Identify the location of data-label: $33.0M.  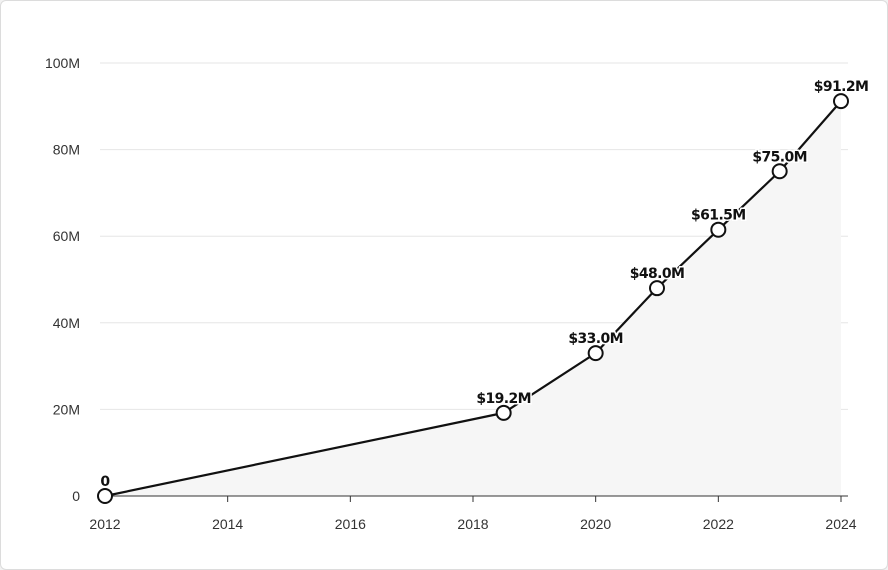
(595, 339).